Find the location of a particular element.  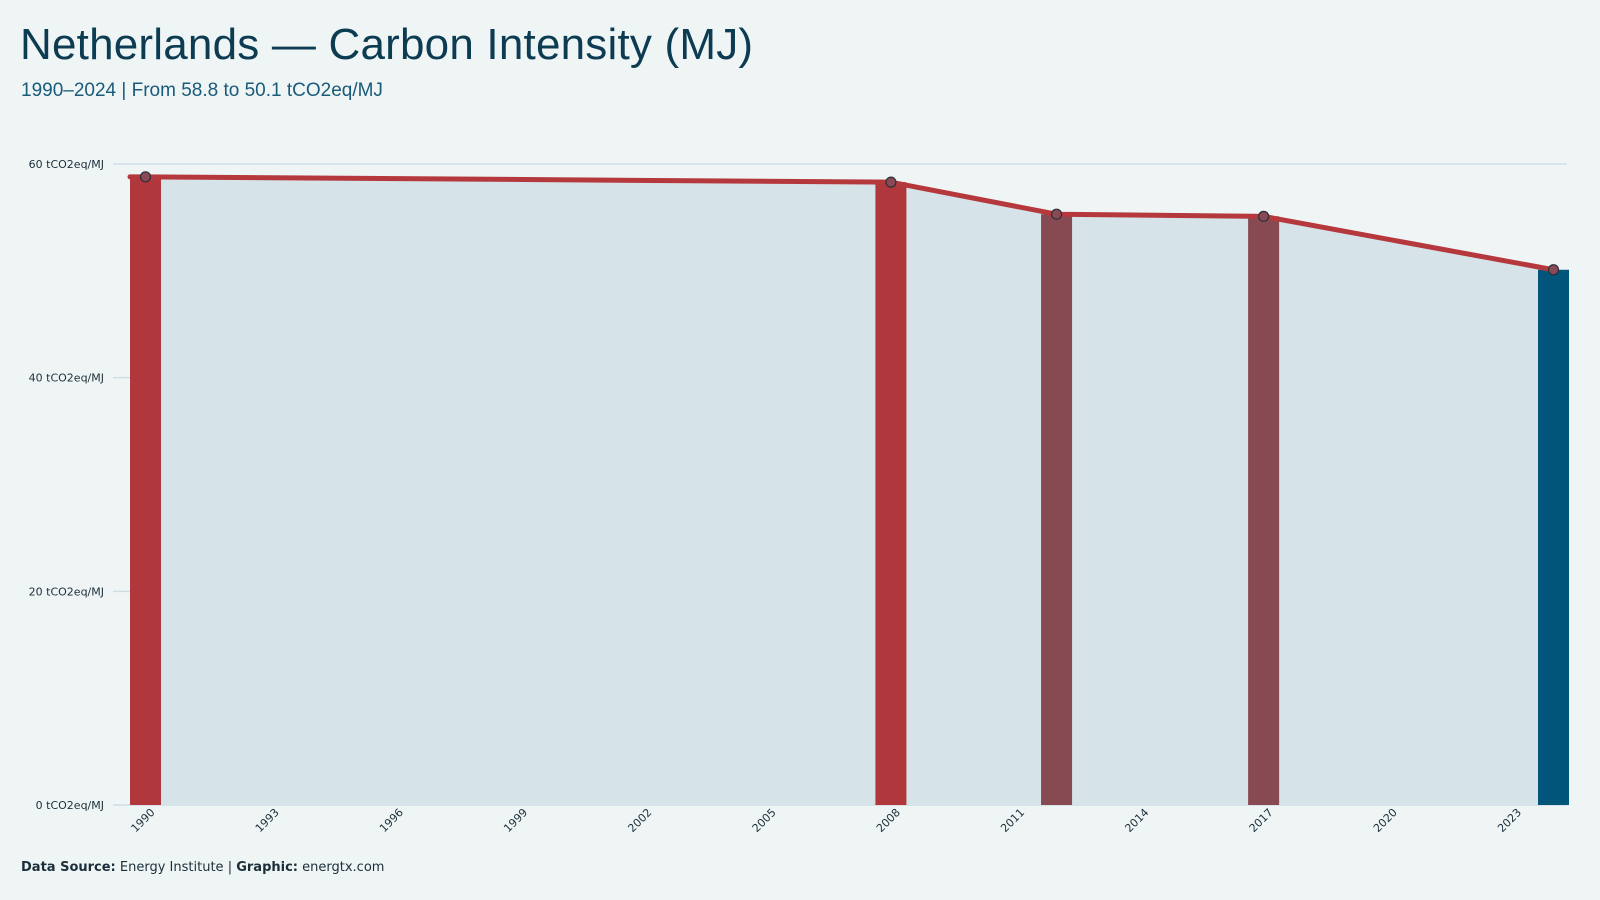

x-tick-label: 2002 is located at coordinates (639, 820).